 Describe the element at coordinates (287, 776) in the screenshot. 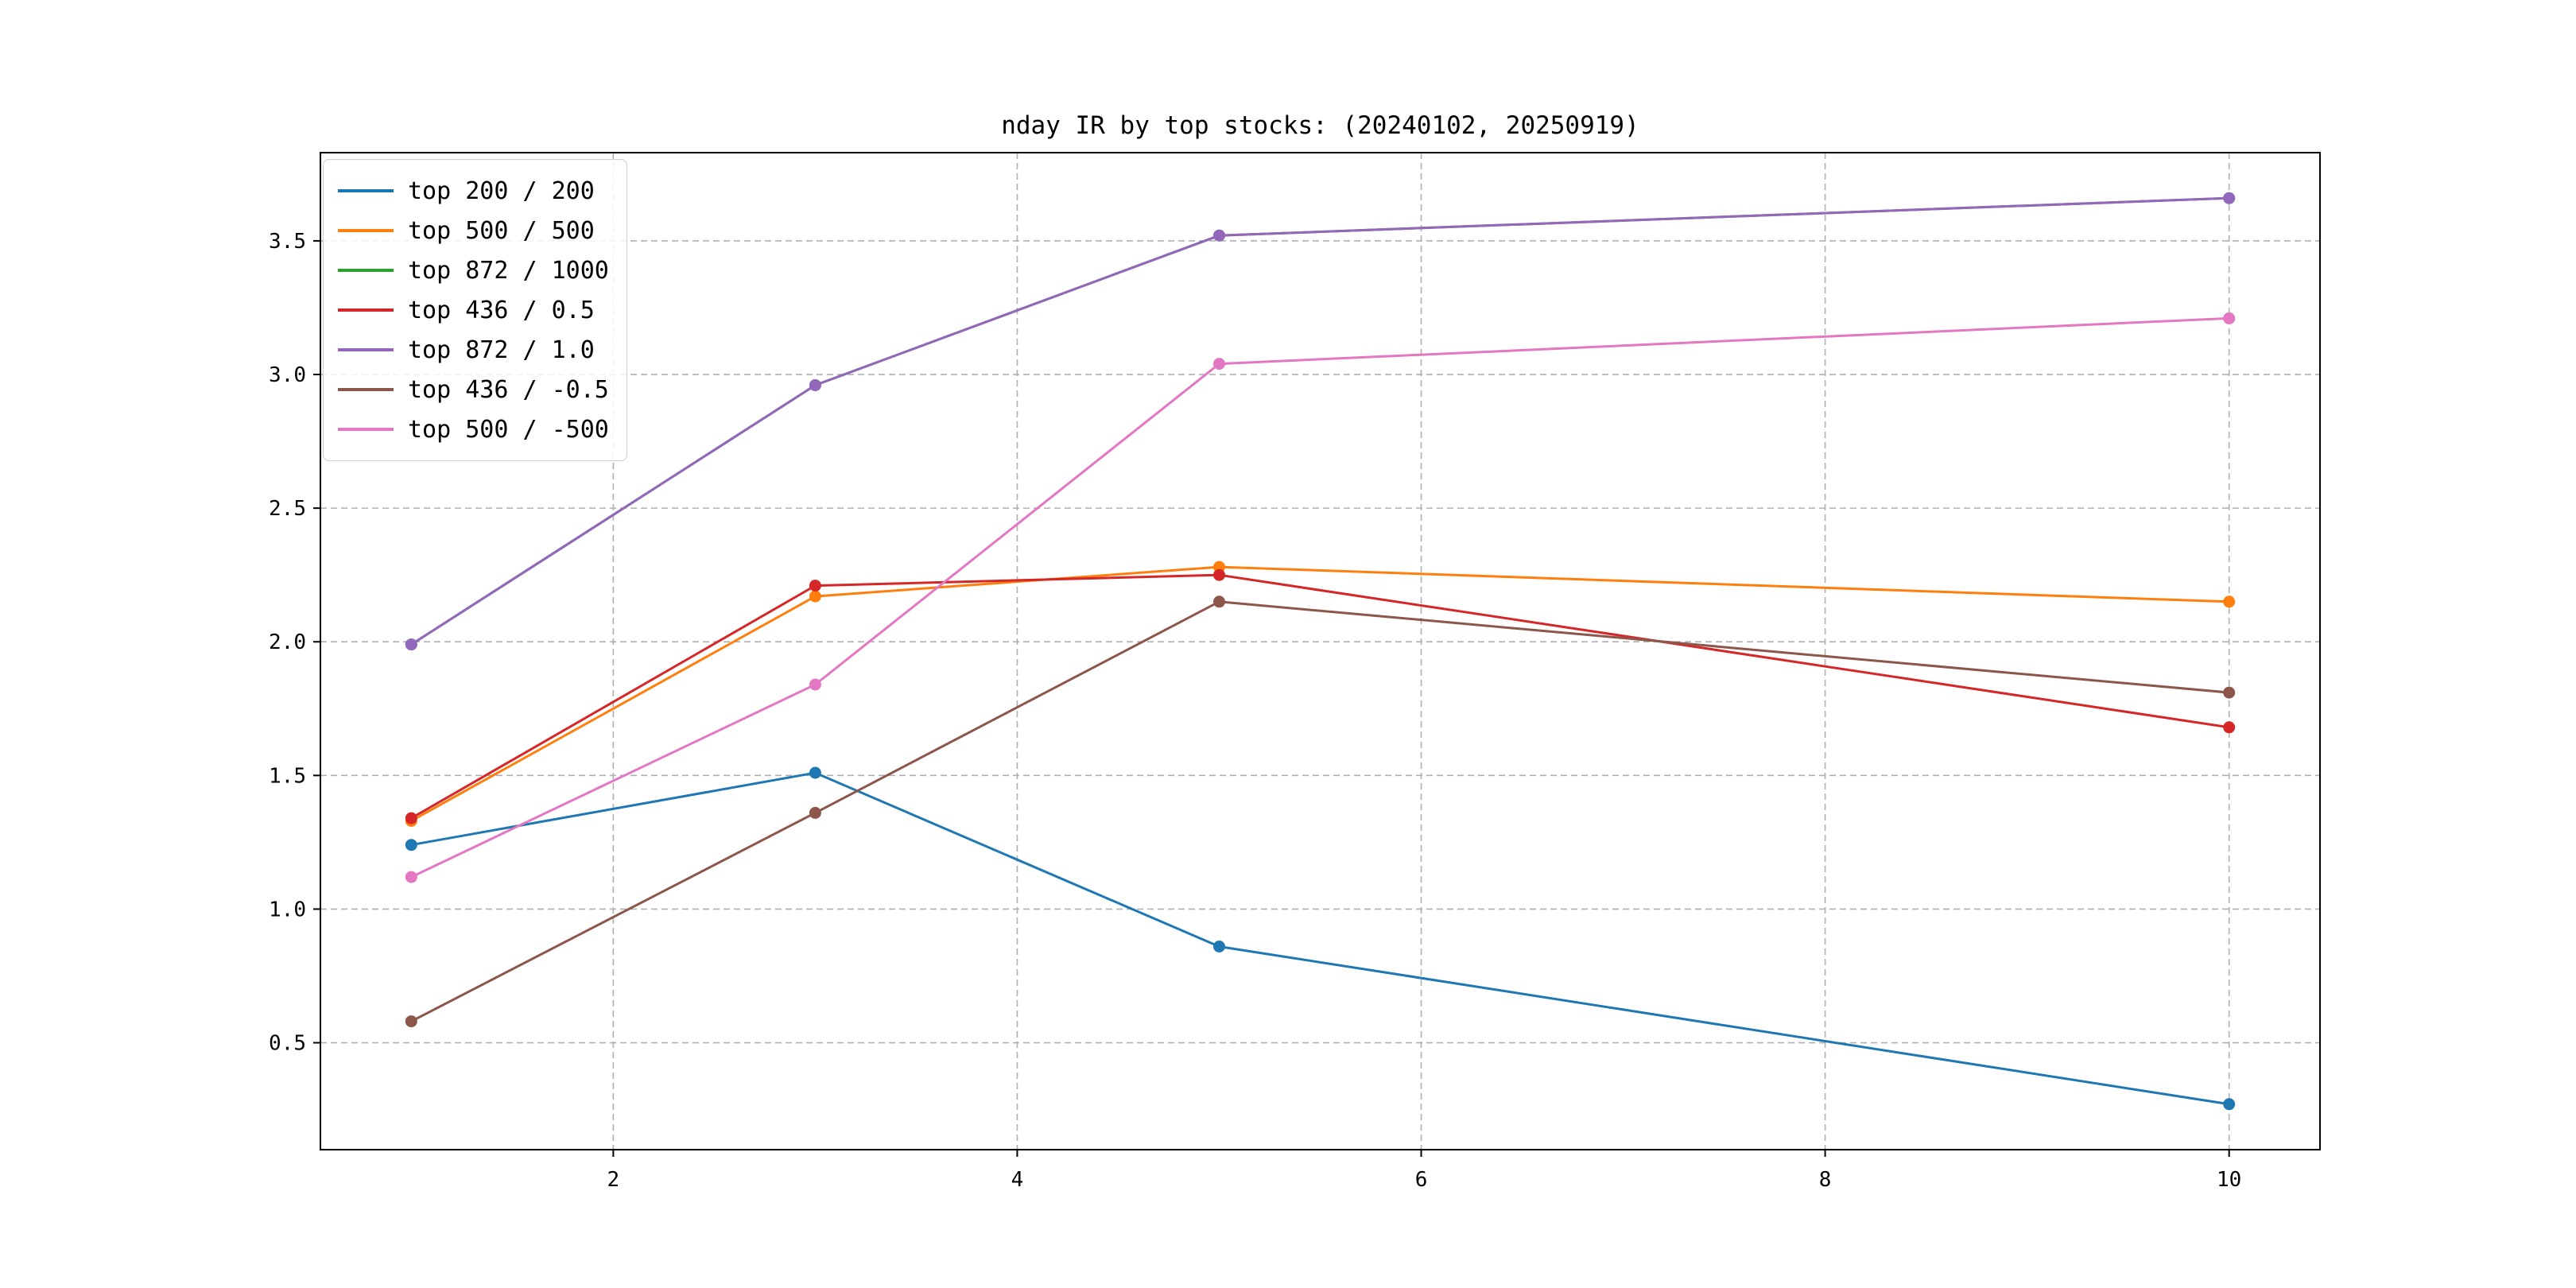

I see `y-tick-label: 1.5` at that location.